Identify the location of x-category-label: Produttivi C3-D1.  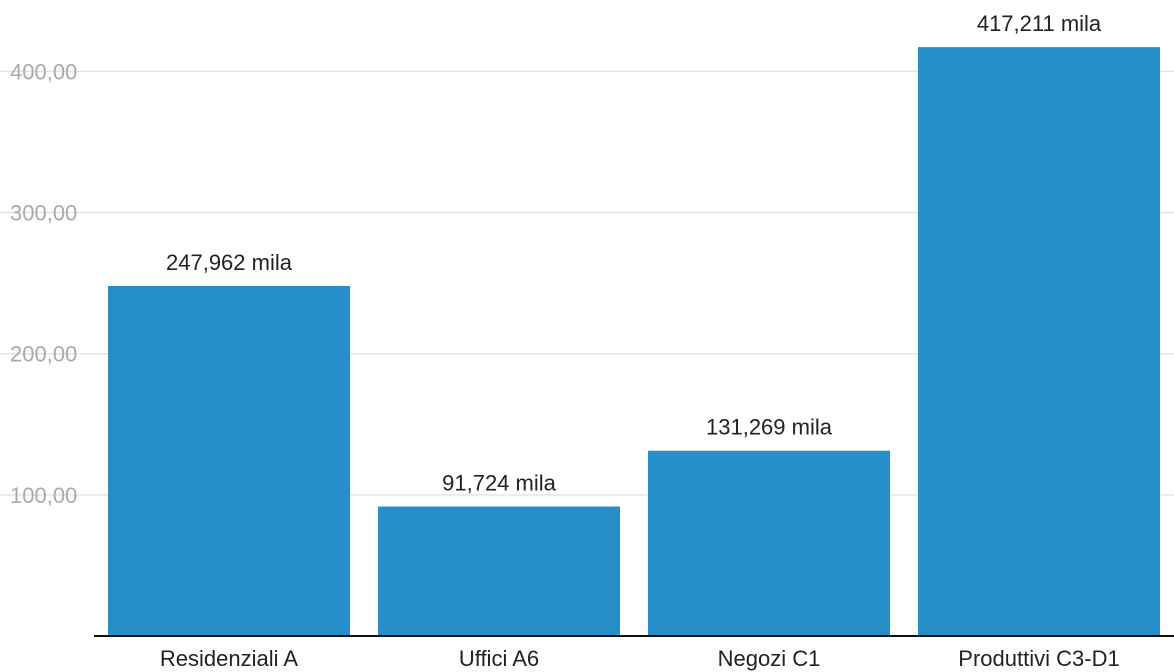
(1038, 658).